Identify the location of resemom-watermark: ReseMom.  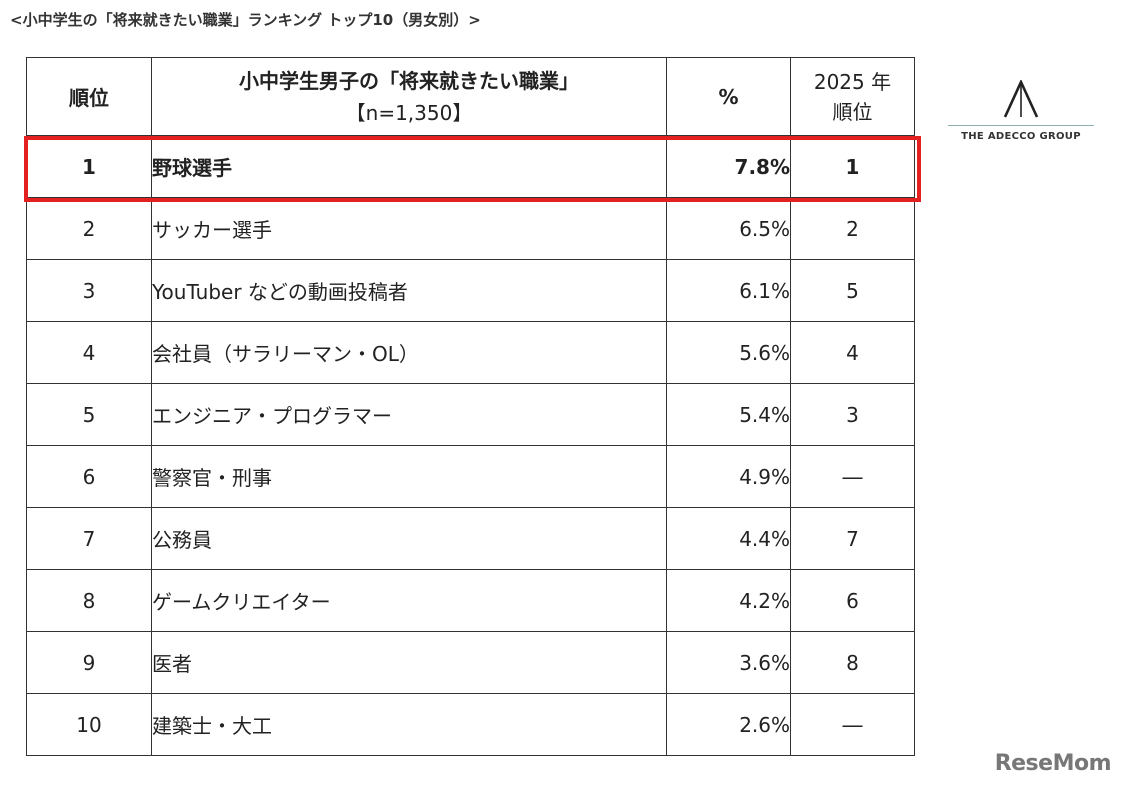
(1053, 763).